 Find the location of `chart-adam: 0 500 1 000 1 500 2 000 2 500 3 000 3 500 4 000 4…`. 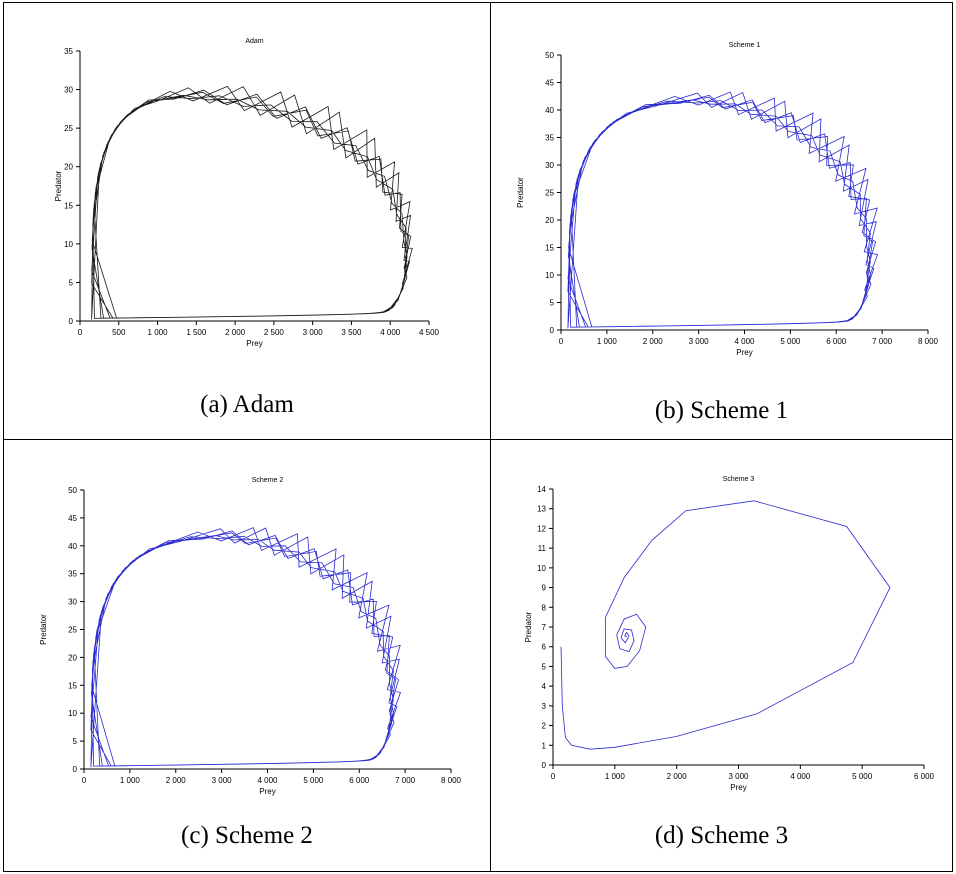

chart-adam: 0 500 1 000 1 500 2 000 2 500 3 000 3 500 4 000 4… is located at coordinates (247, 193).